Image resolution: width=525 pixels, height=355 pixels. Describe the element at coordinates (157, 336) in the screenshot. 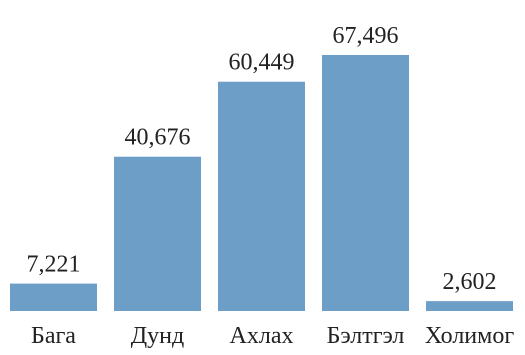

I see `category-label-2: Дунд` at that location.